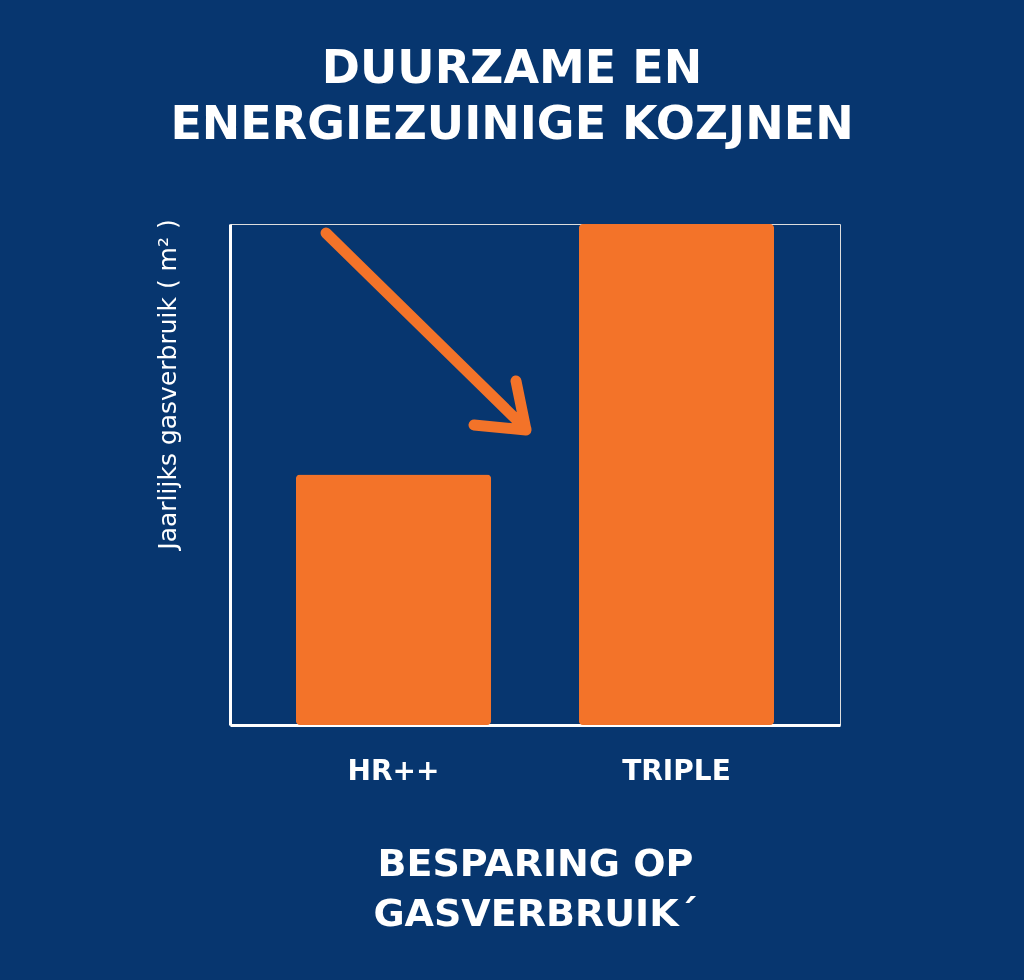 The image size is (1024, 980). What do you see at coordinates (676, 770) in the screenshot?
I see `x-tick-label: TRIPLE` at bounding box center [676, 770].